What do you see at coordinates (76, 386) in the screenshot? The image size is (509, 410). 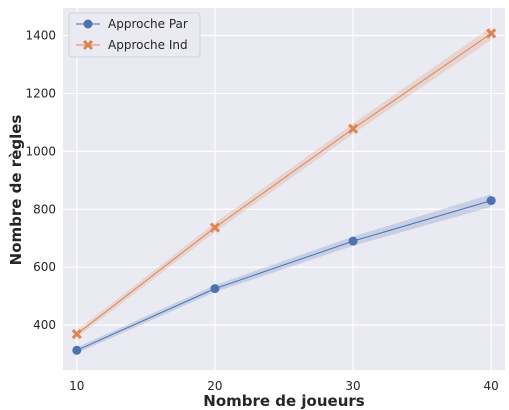 I see `x-tick-label: 10` at bounding box center [76, 386].